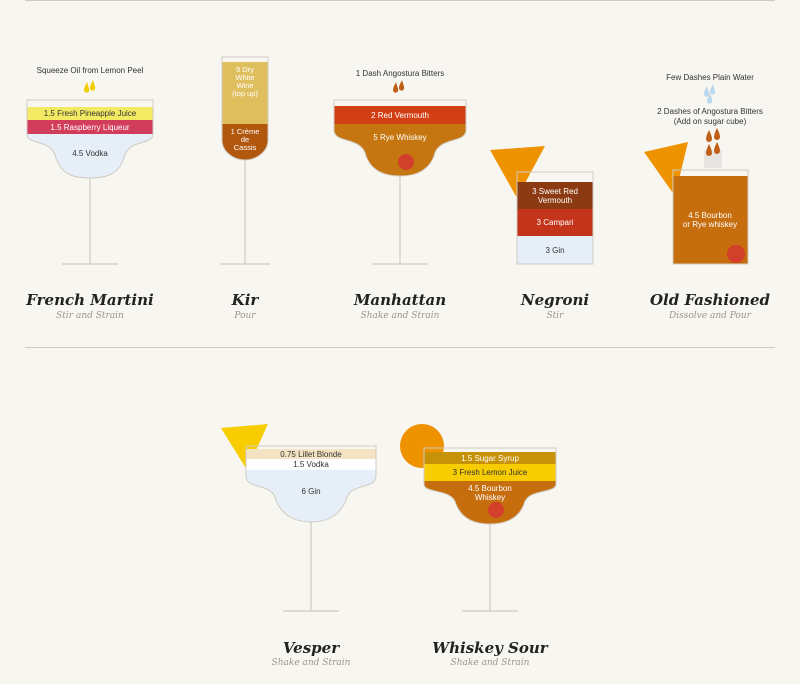  I want to click on kir-layer-label: (top up), so click(245, 93).